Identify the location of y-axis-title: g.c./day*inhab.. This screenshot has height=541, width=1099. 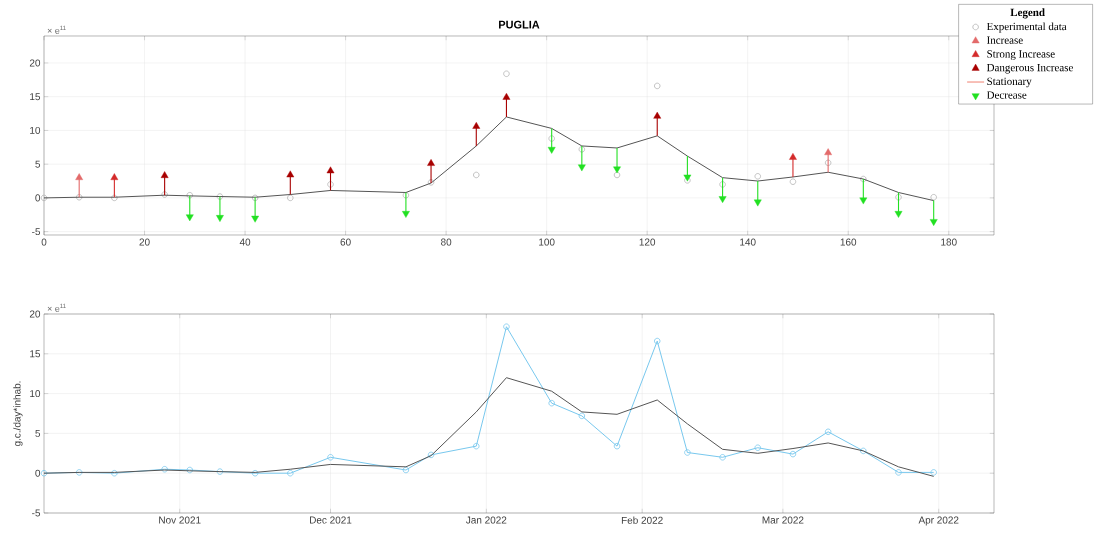
(18, 414).